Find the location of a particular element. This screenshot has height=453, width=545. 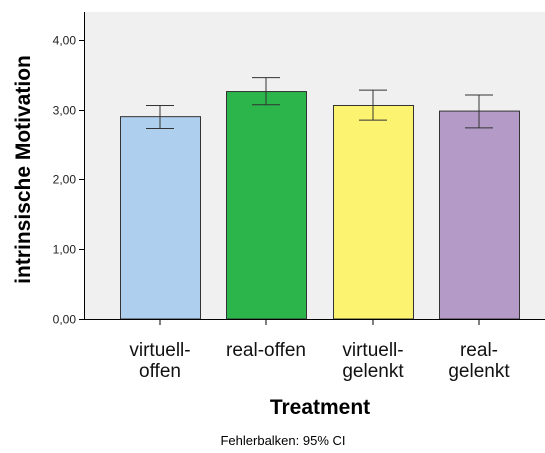

y-tick-label: 0,00 is located at coordinates (65, 320).